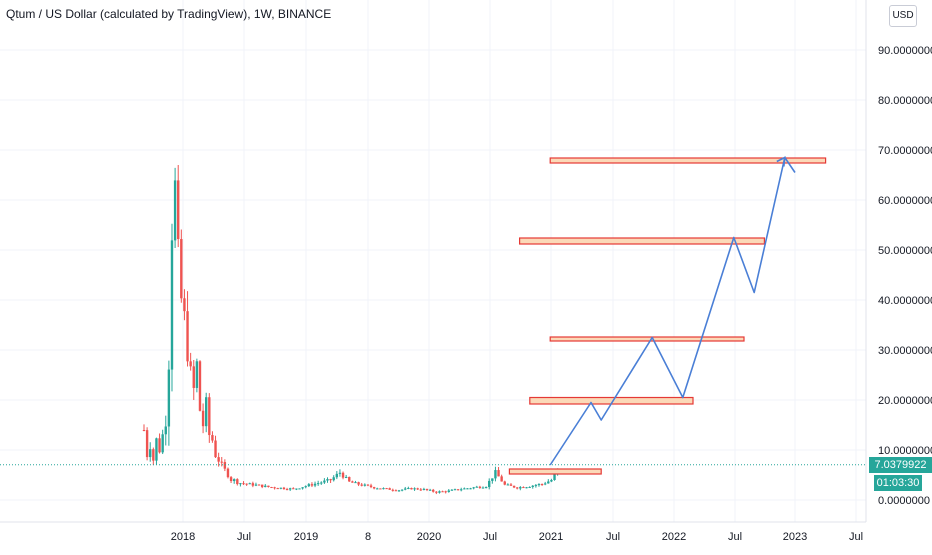  Describe the element at coordinates (306, 537) in the screenshot. I see `time-tick-label: 2019` at that location.